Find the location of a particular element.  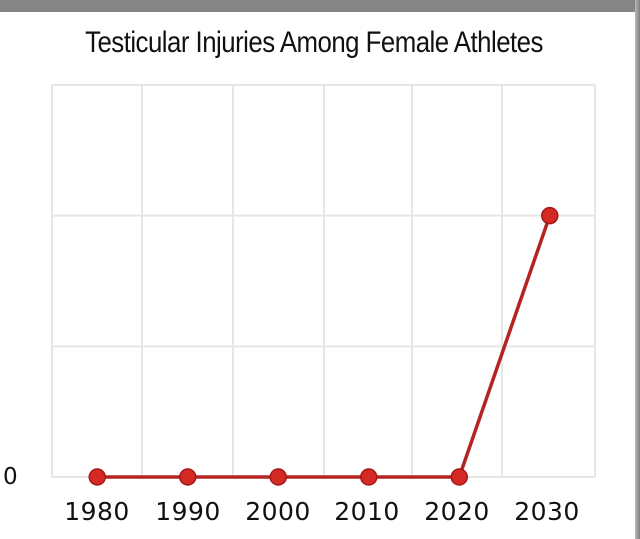

x-tick-label: 2020 is located at coordinates (457, 511).